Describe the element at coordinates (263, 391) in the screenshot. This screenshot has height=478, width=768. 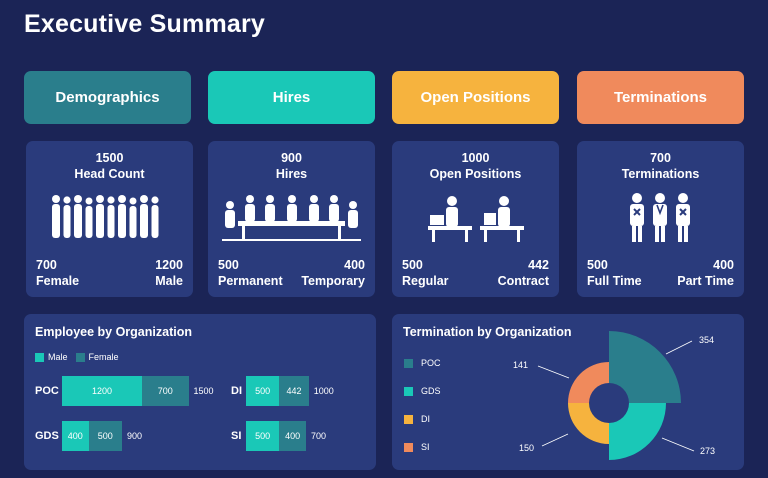
I see `bar-male-di: 500` at that location.